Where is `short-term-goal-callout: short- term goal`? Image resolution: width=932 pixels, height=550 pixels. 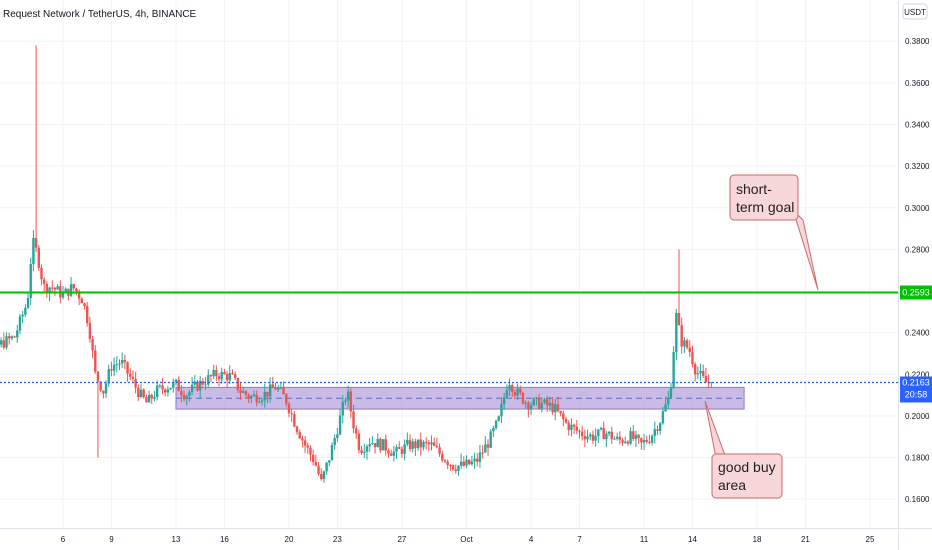
short-term-goal-callout: short- term goal is located at coordinates (774, 232).